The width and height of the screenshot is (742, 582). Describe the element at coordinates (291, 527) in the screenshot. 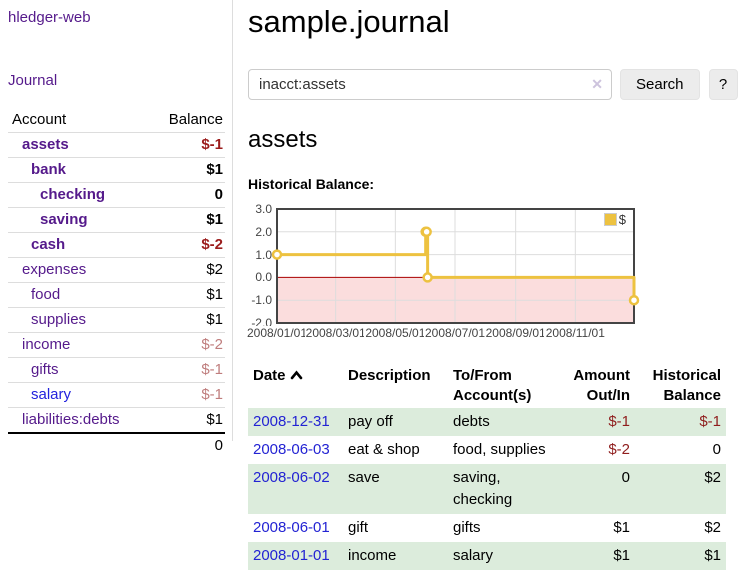

I see `transaction-date-link: 2008-06-01` at that location.